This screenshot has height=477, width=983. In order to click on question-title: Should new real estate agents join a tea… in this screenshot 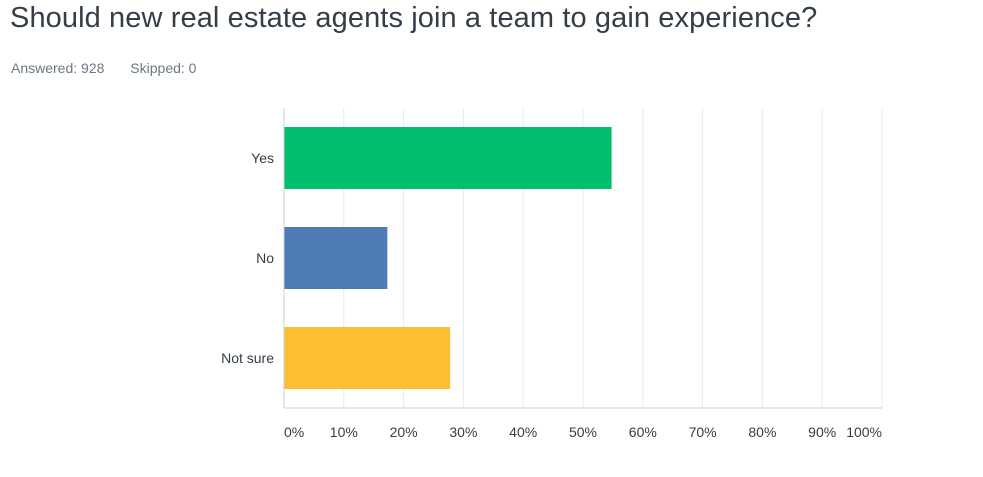, I will do `click(414, 18)`.